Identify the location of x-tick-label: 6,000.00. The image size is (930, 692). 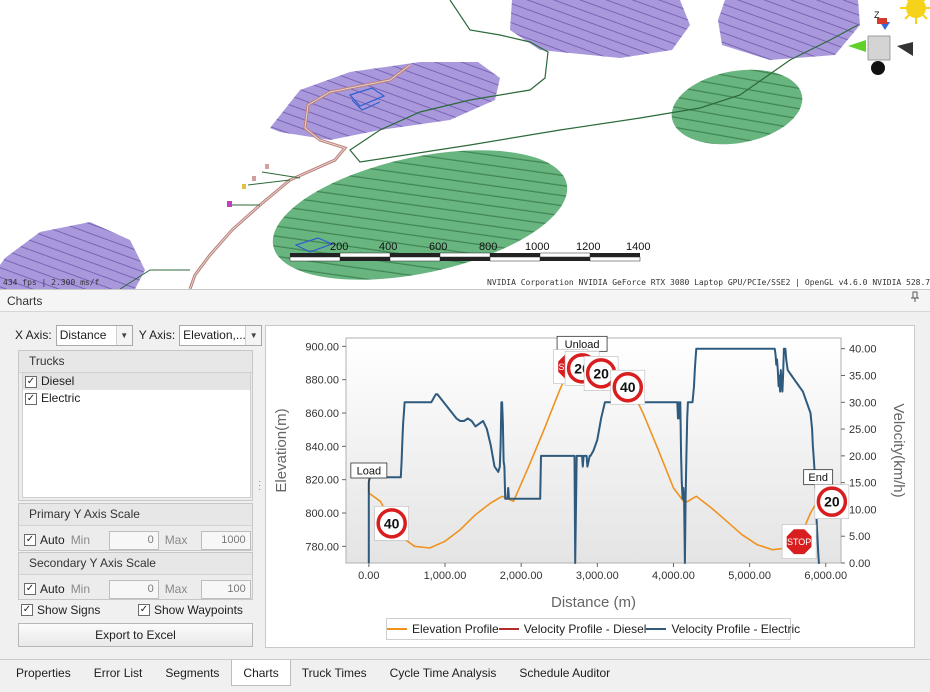
(825, 576).